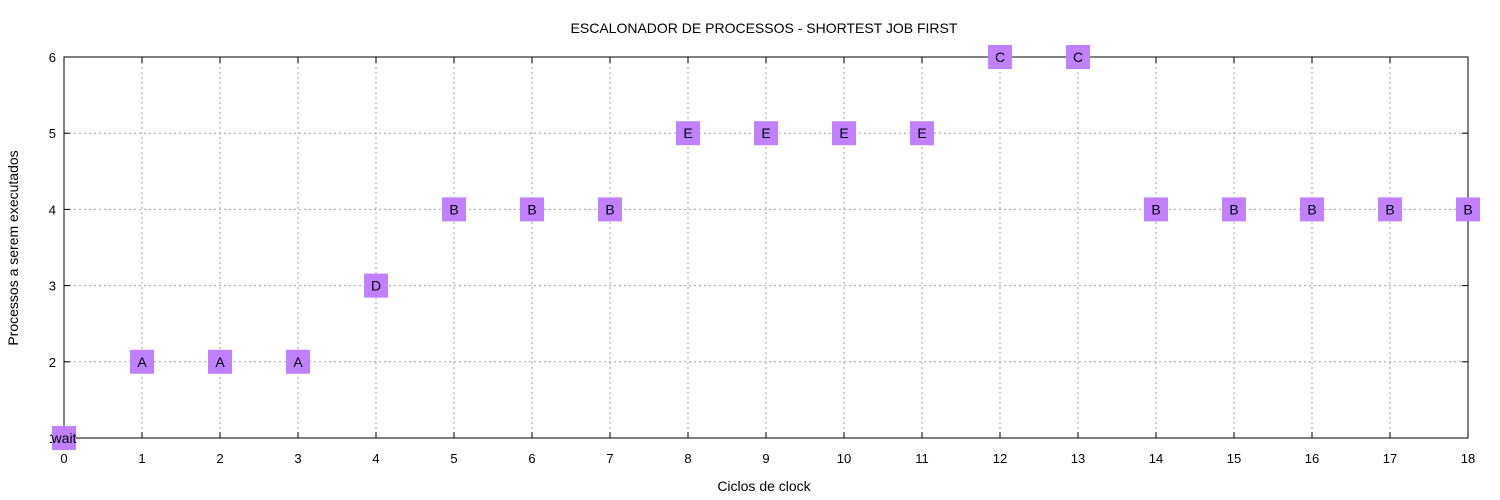 The image size is (1500, 500). What do you see at coordinates (844, 458) in the screenshot?
I see `x-tick-label: 10` at bounding box center [844, 458].